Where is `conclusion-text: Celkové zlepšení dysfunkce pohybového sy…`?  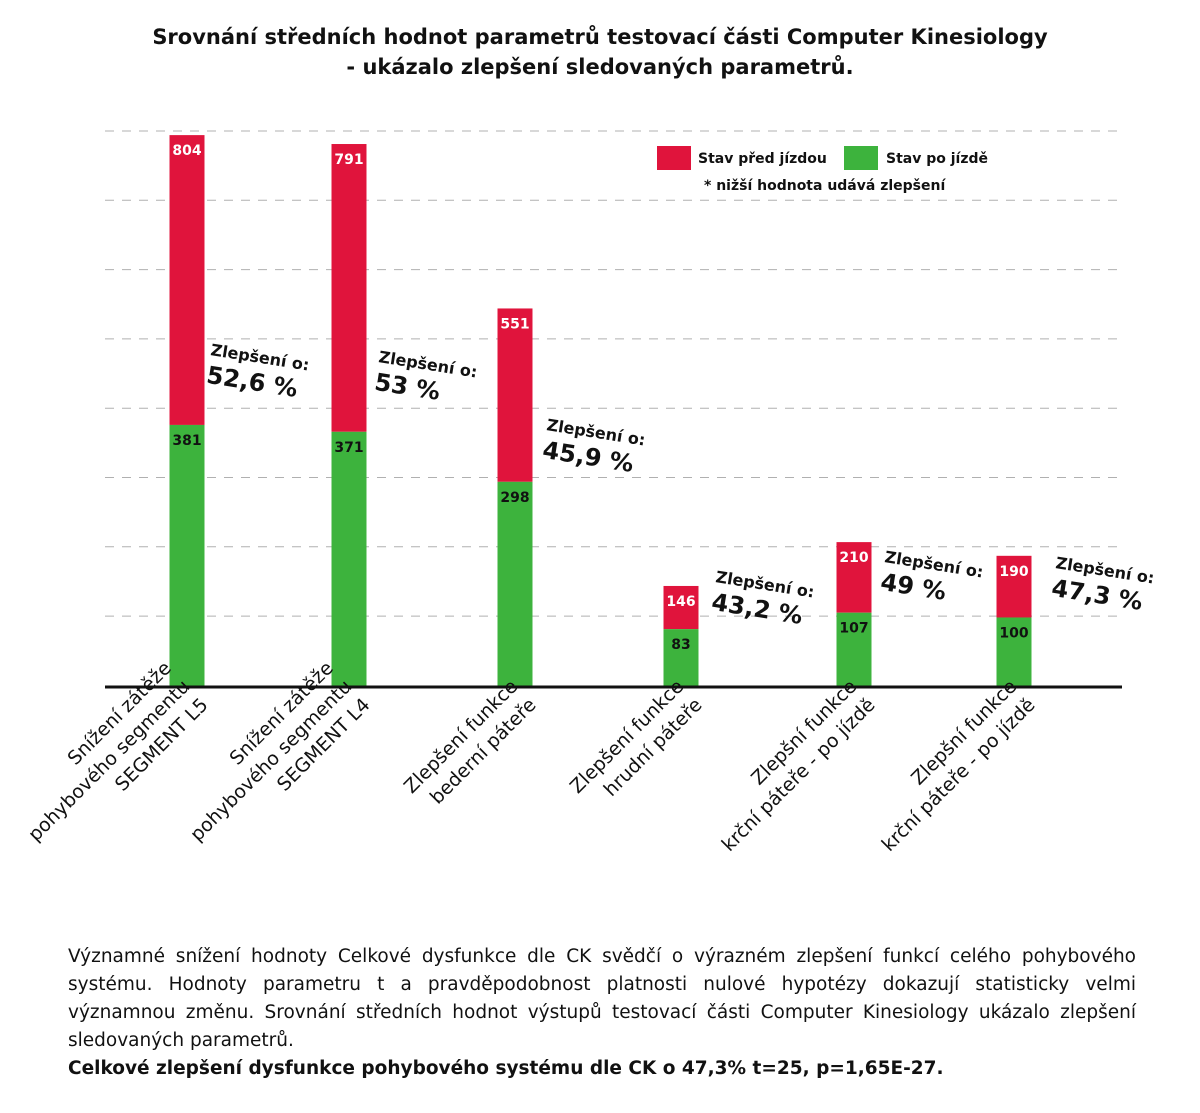 conclusion-text: Celkové zlepšení dysfunkce pohybového sy… is located at coordinates (506, 1068).